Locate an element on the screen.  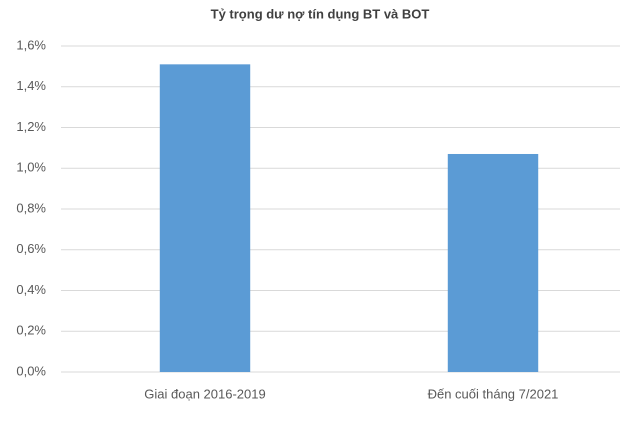
y-tick-label: 0,4% is located at coordinates (31, 289).